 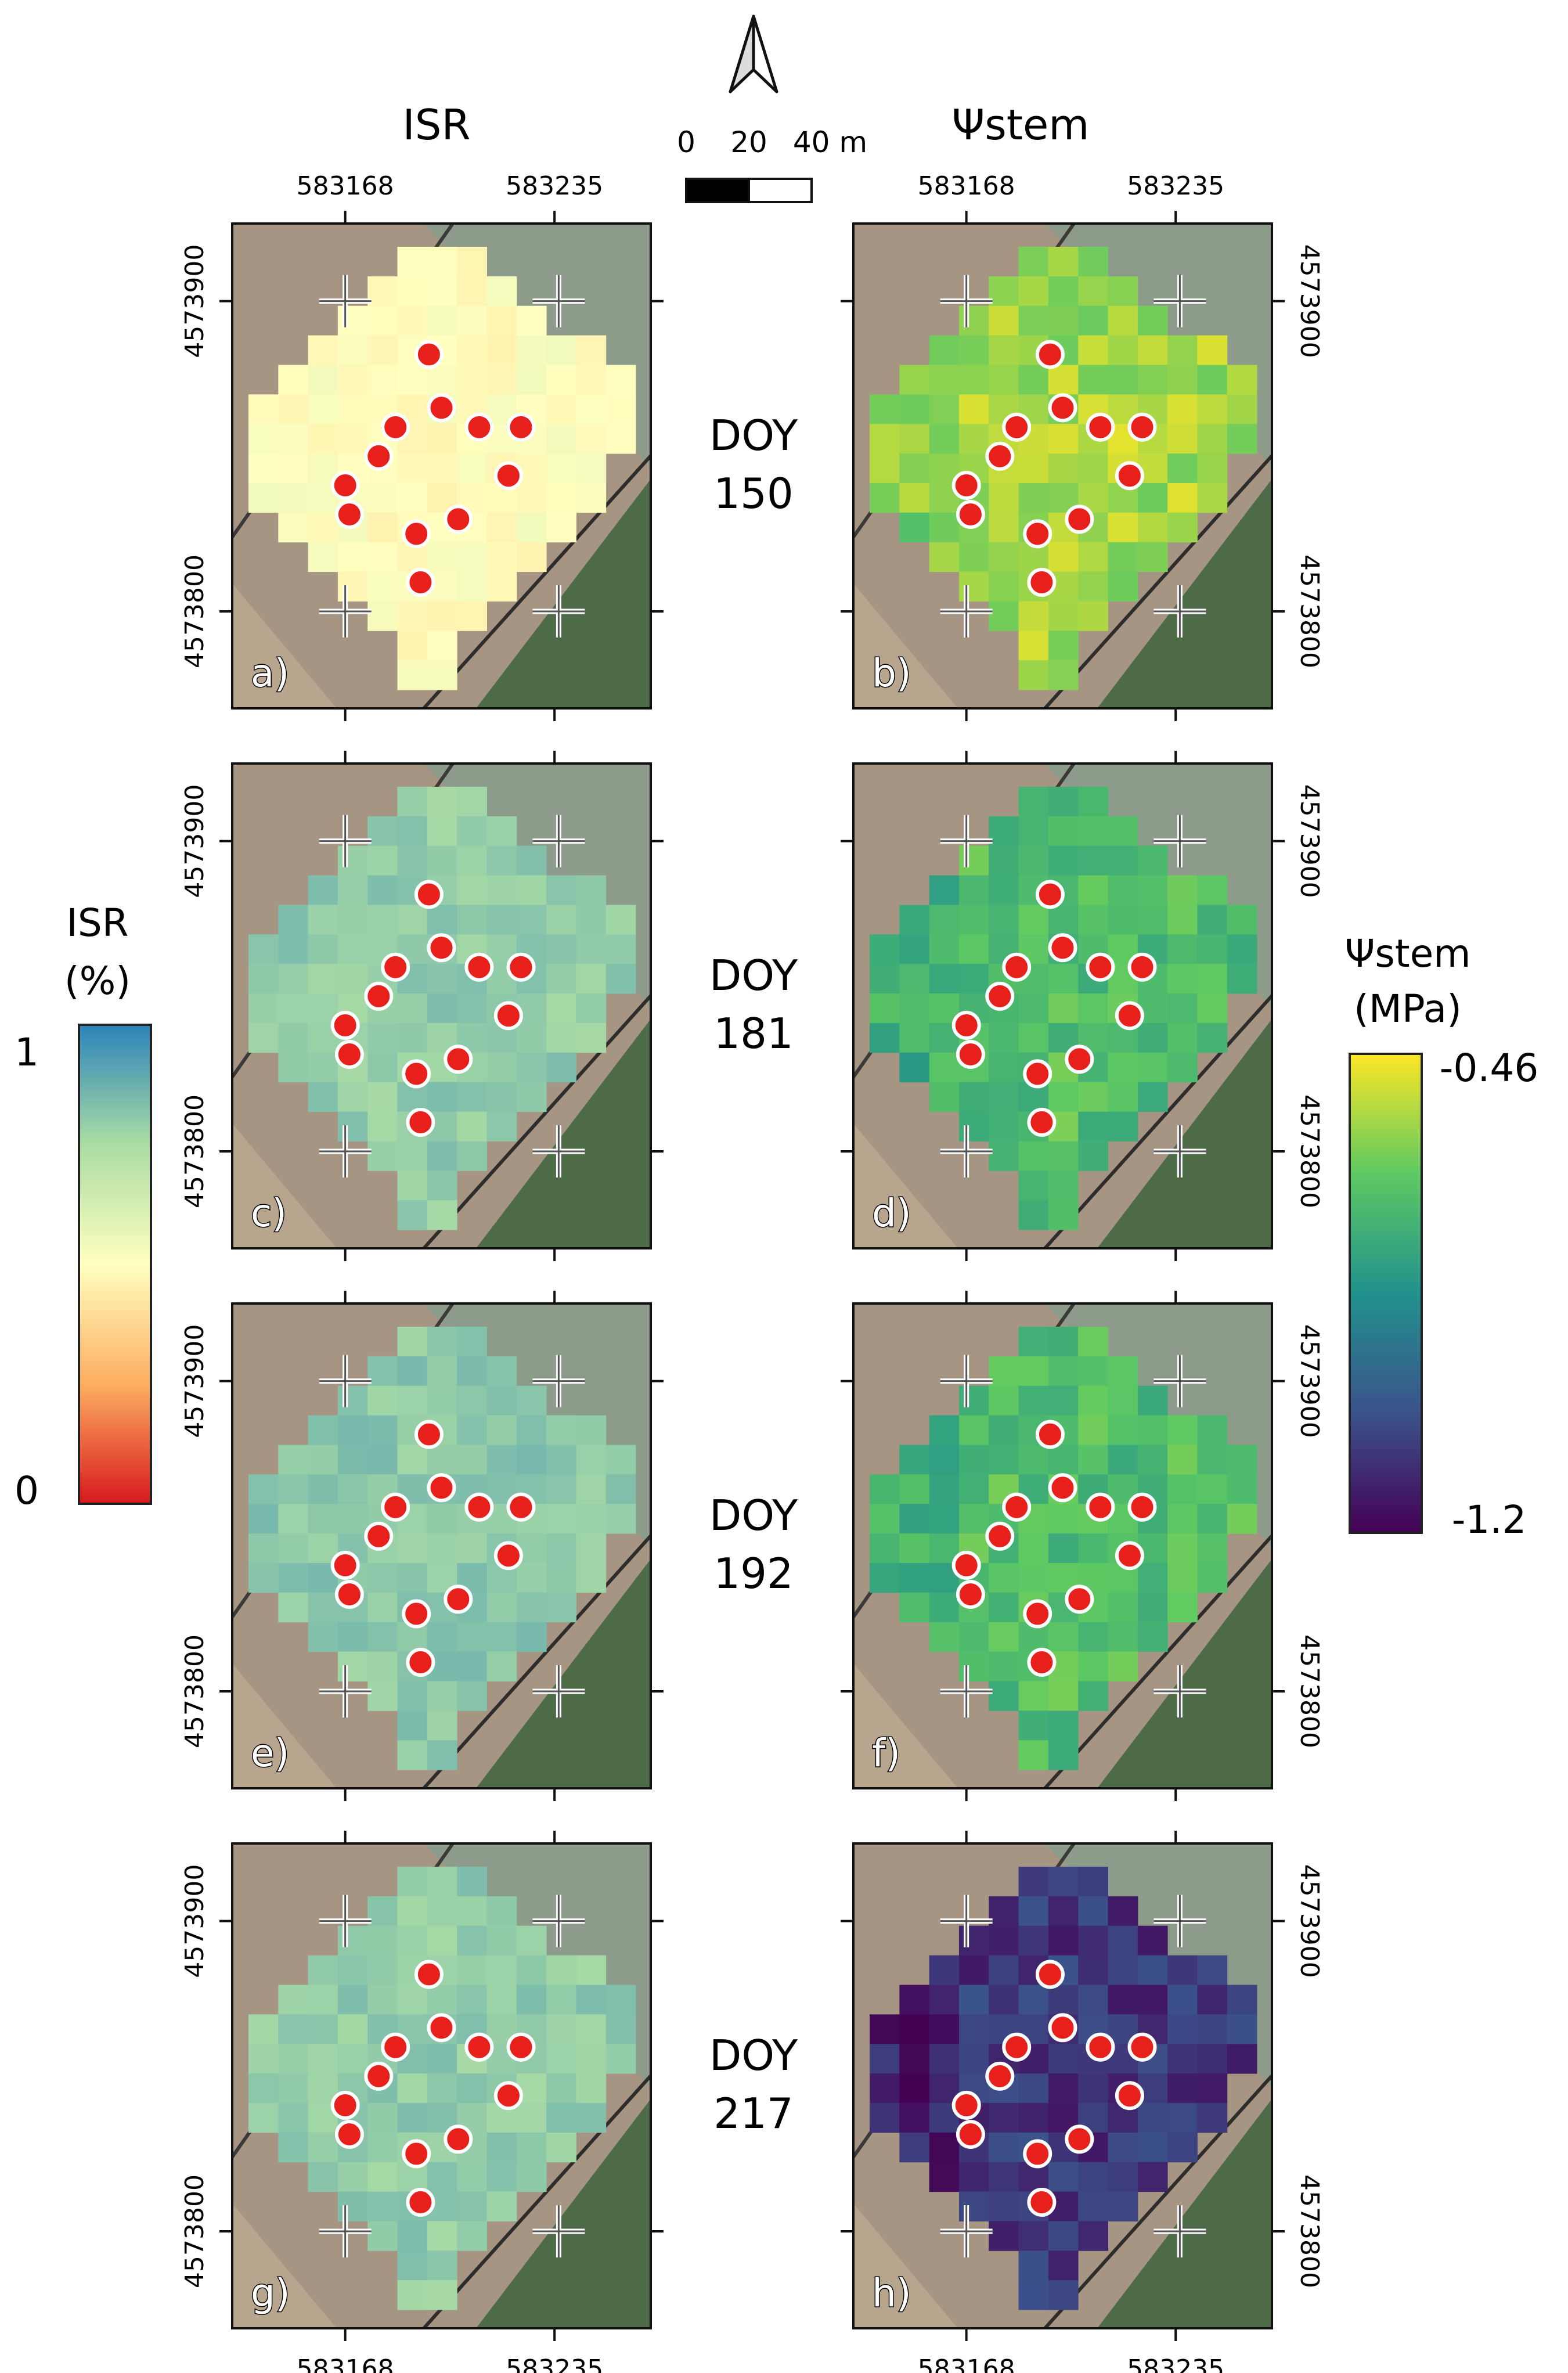 What do you see at coordinates (284, 646) in the screenshot?
I see `bare-field` at bounding box center [284, 646].